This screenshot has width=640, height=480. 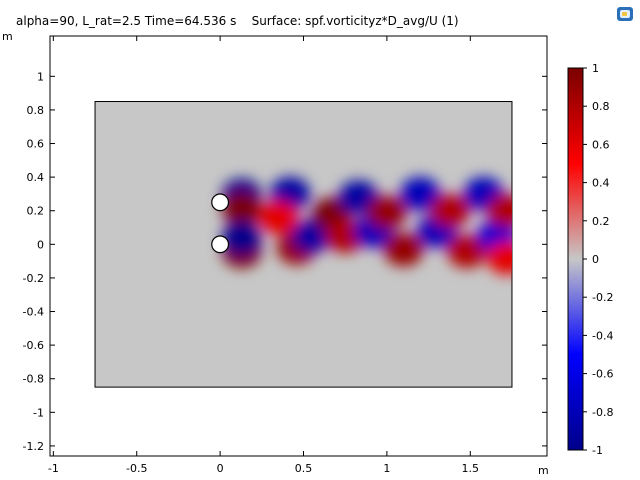 What do you see at coordinates (304, 468) in the screenshot?
I see `x-tick-label: 0.5` at bounding box center [304, 468].